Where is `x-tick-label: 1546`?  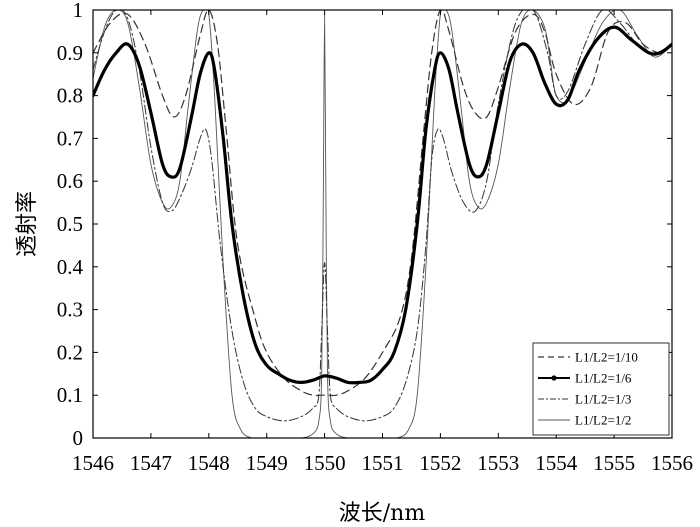
x-tick-label: 1546 is located at coordinates (93, 463).